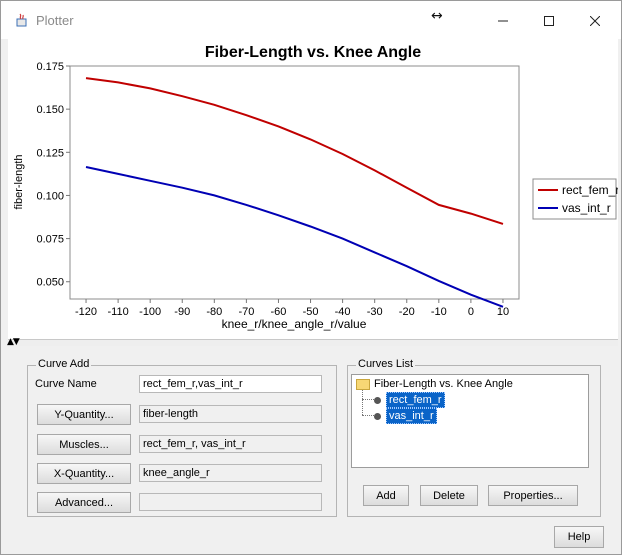 The width and height of the screenshot is (622, 555). Describe the element at coordinates (55, 20) in the screenshot. I see `window-title: Plotter` at that location.